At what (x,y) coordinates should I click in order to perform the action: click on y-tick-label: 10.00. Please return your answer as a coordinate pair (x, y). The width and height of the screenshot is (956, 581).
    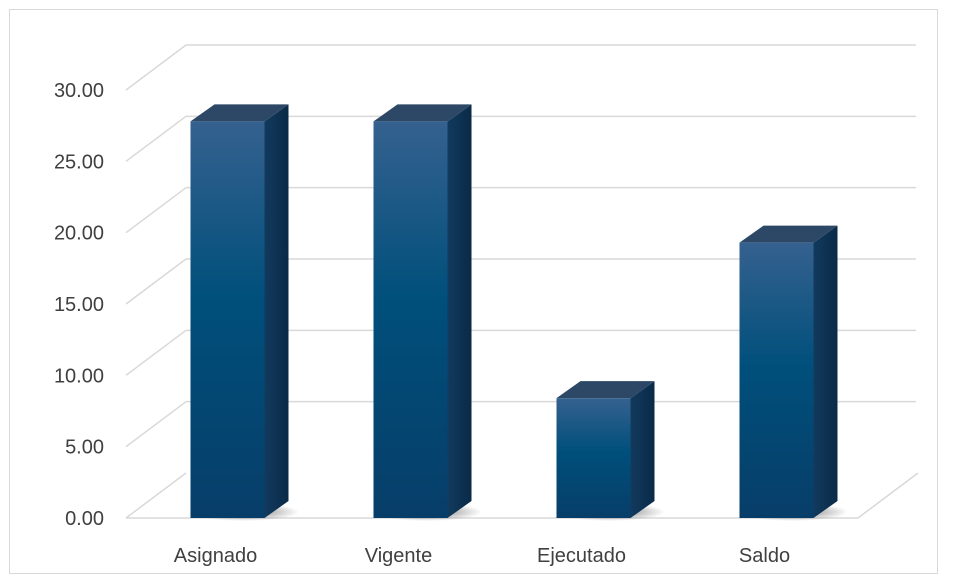
    Looking at the image, I should click on (79, 376).